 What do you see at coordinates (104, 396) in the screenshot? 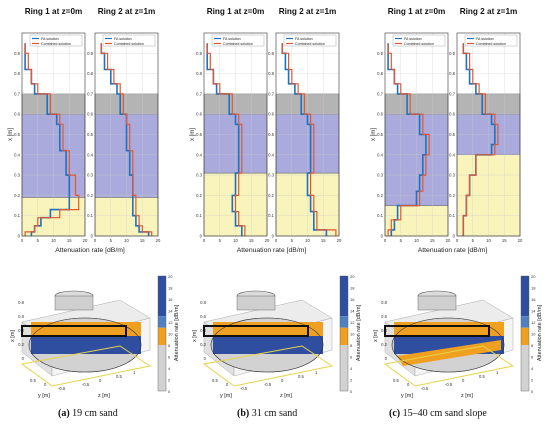
I see `tank-z-label: z [m]` at bounding box center [104, 396].